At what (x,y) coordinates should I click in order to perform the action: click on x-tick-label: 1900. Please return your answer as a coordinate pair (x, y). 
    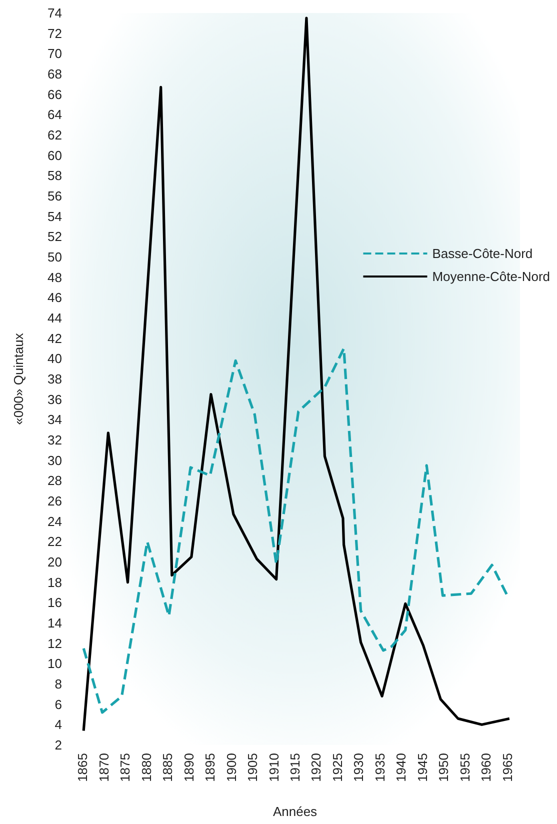
    Looking at the image, I should click on (231, 767).